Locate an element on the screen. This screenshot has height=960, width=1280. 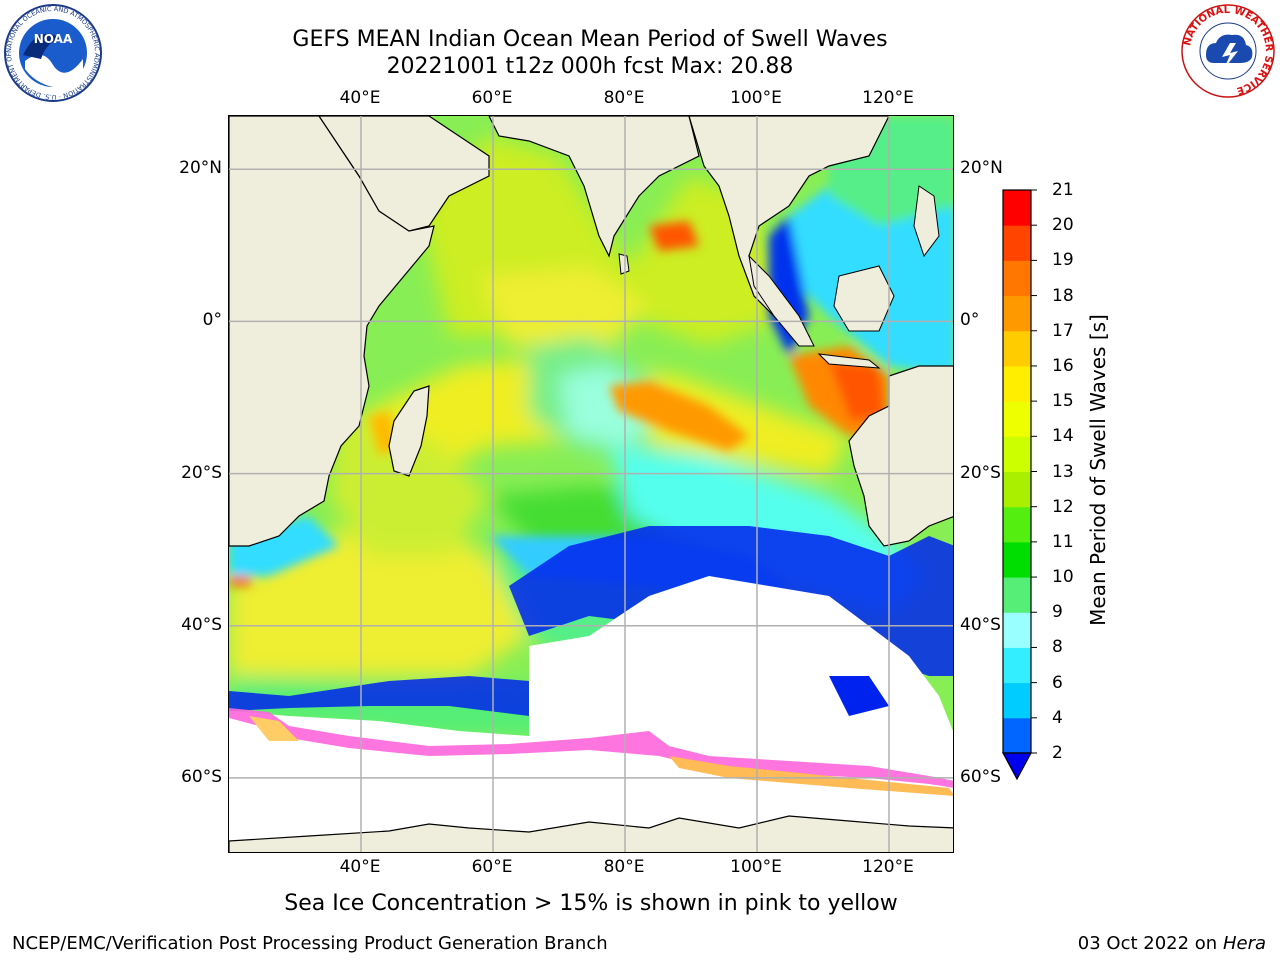
lon-tick-label-top: 60°E is located at coordinates (492, 98).